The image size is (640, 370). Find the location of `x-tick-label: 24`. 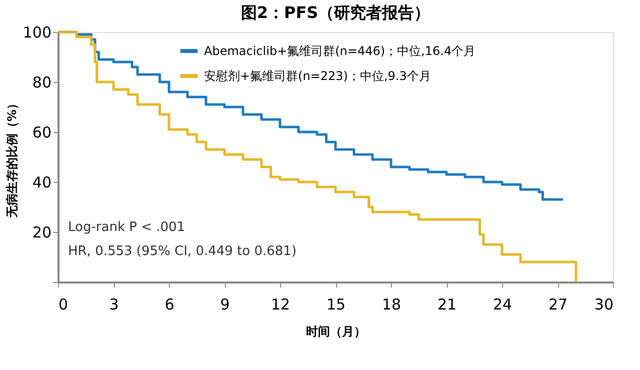

x-tick-label: 24 is located at coordinates (502, 305).